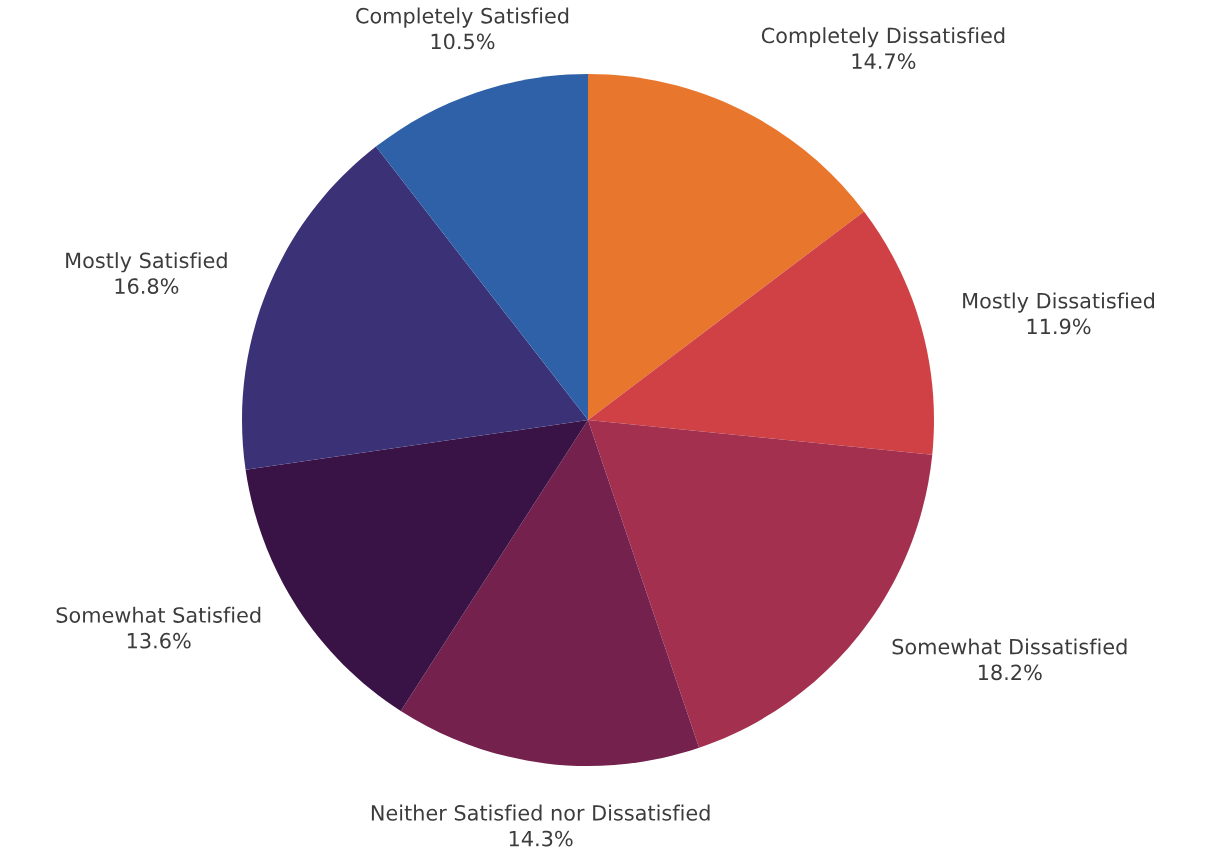 The width and height of the screenshot is (1210, 856). What do you see at coordinates (883, 37) in the screenshot?
I see `slice-label: Completely Dissatisfied` at bounding box center [883, 37].